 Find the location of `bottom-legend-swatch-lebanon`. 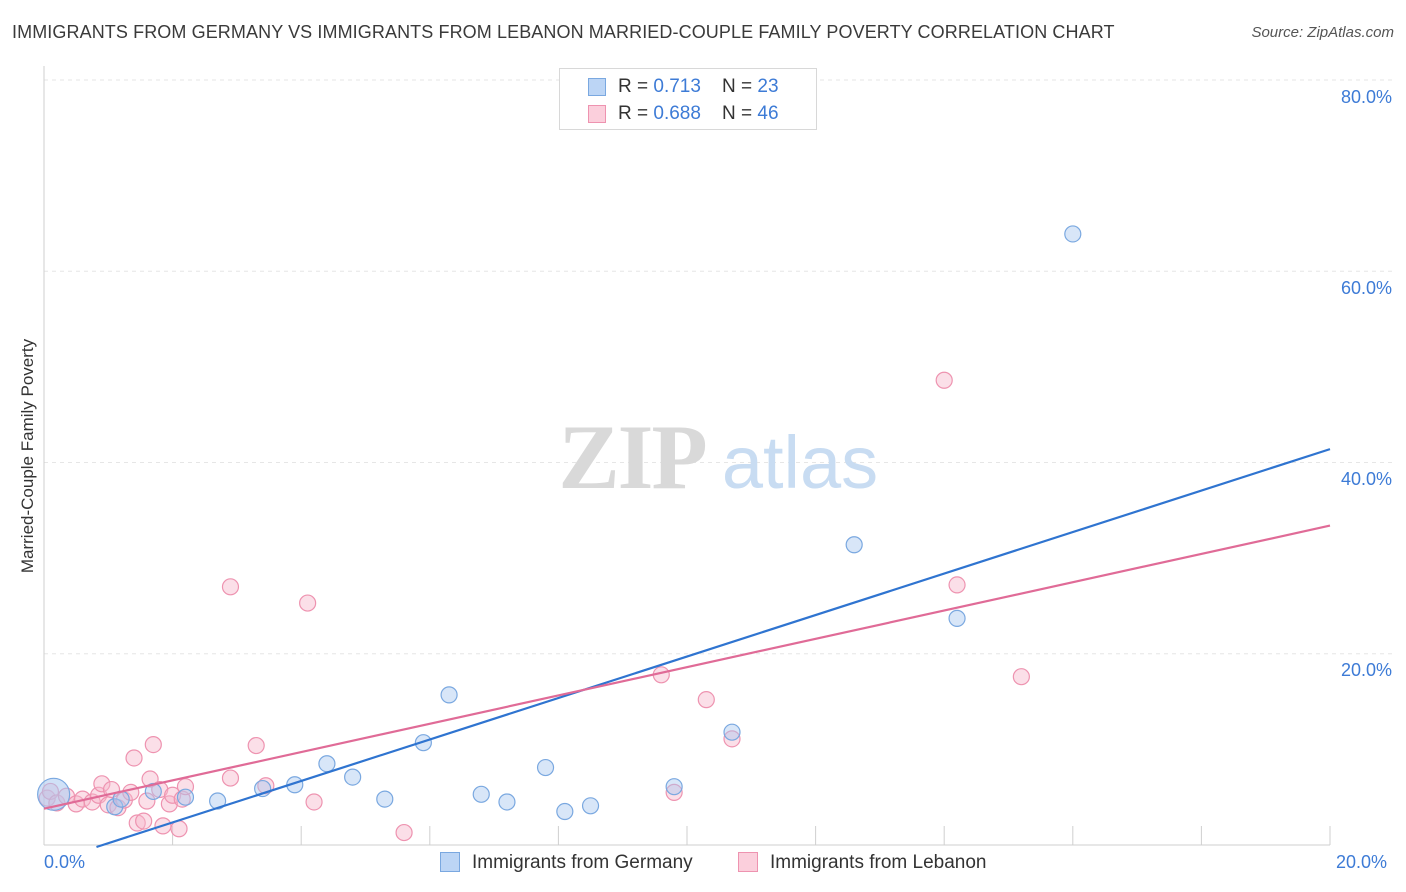

bottom-legend-swatch-lebanon is located at coordinates (748, 862).